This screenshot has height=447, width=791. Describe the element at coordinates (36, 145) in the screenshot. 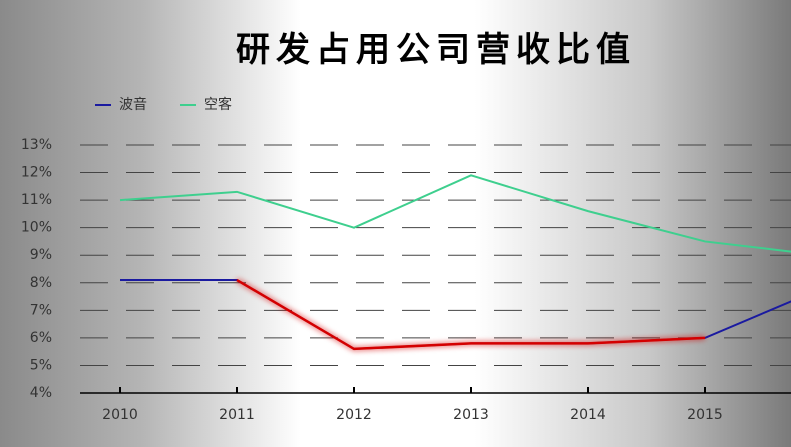

I see `y-tick-label: 13%` at that location.